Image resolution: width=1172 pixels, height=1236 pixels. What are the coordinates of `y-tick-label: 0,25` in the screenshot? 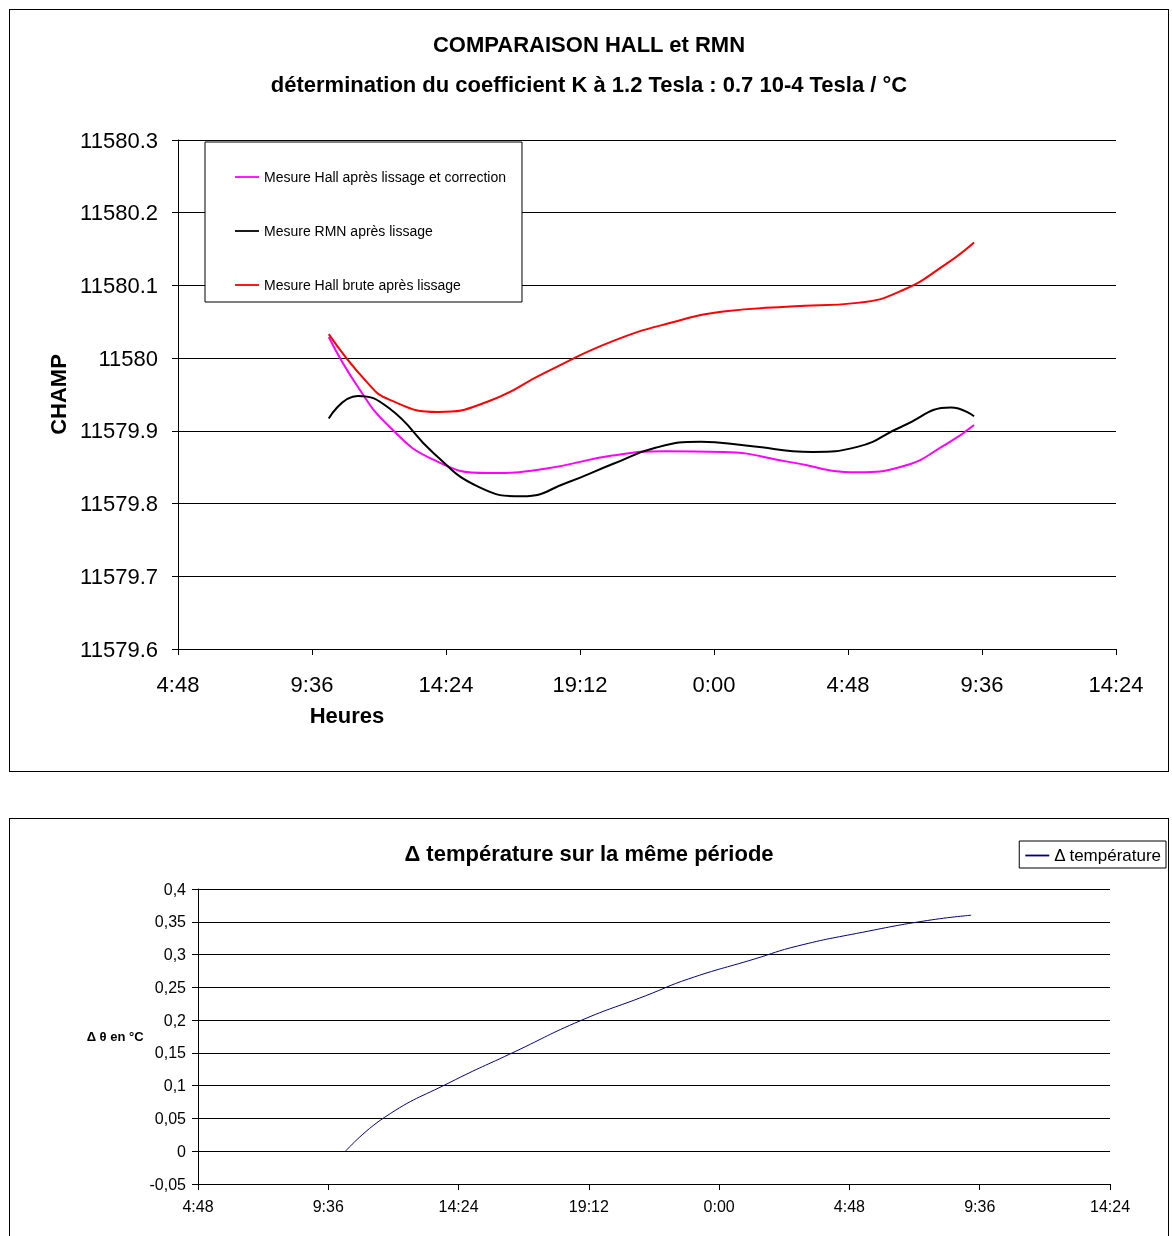 It's located at (170, 987).